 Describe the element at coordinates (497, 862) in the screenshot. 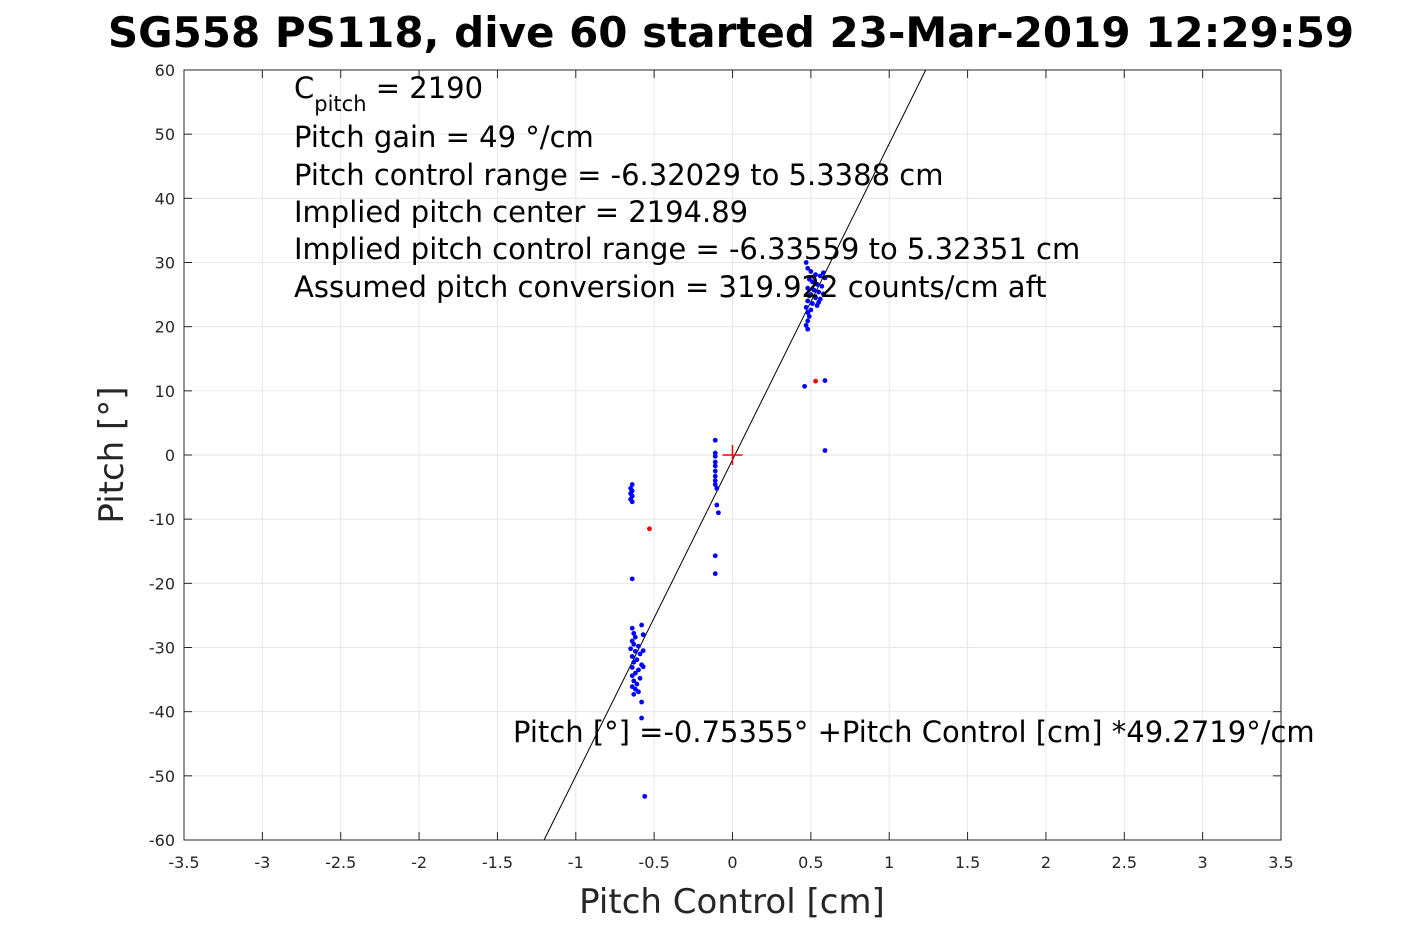

I see `x-tick-label: -1.5` at that location.